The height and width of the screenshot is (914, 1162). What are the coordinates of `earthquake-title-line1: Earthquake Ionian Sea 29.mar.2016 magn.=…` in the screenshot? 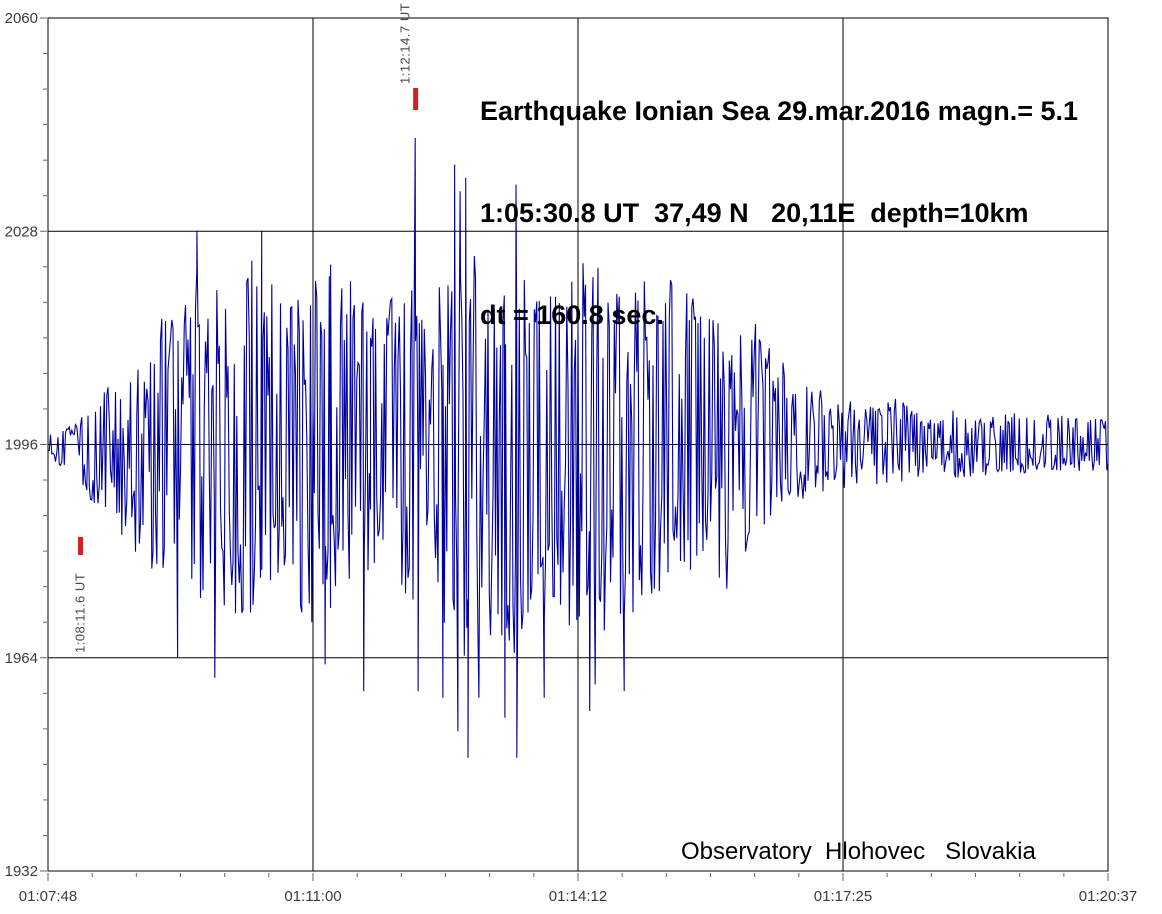 It's located at (779, 111).